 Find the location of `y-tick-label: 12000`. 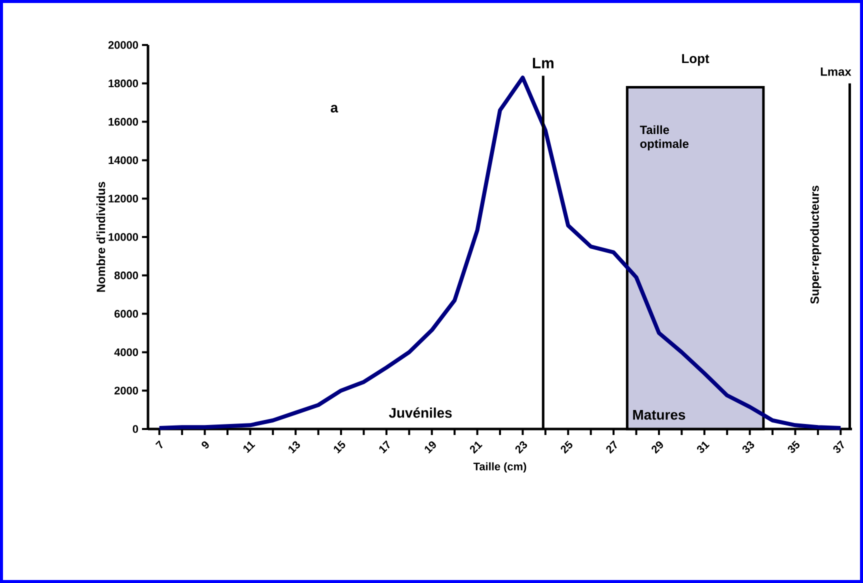

y-tick-label: 12000 is located at coordinates (123, 198).